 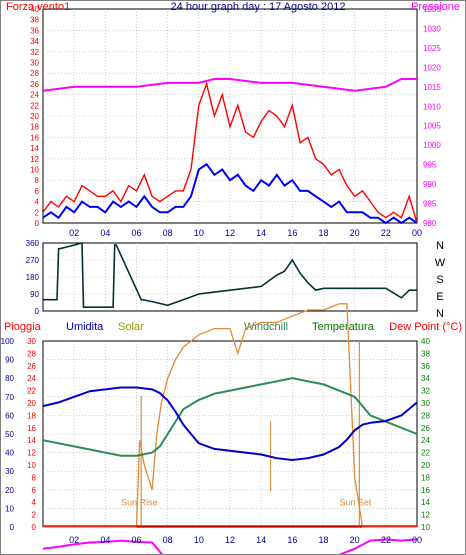 I want to click on temperature-tick-label: 18, so click(x=425, y=477).